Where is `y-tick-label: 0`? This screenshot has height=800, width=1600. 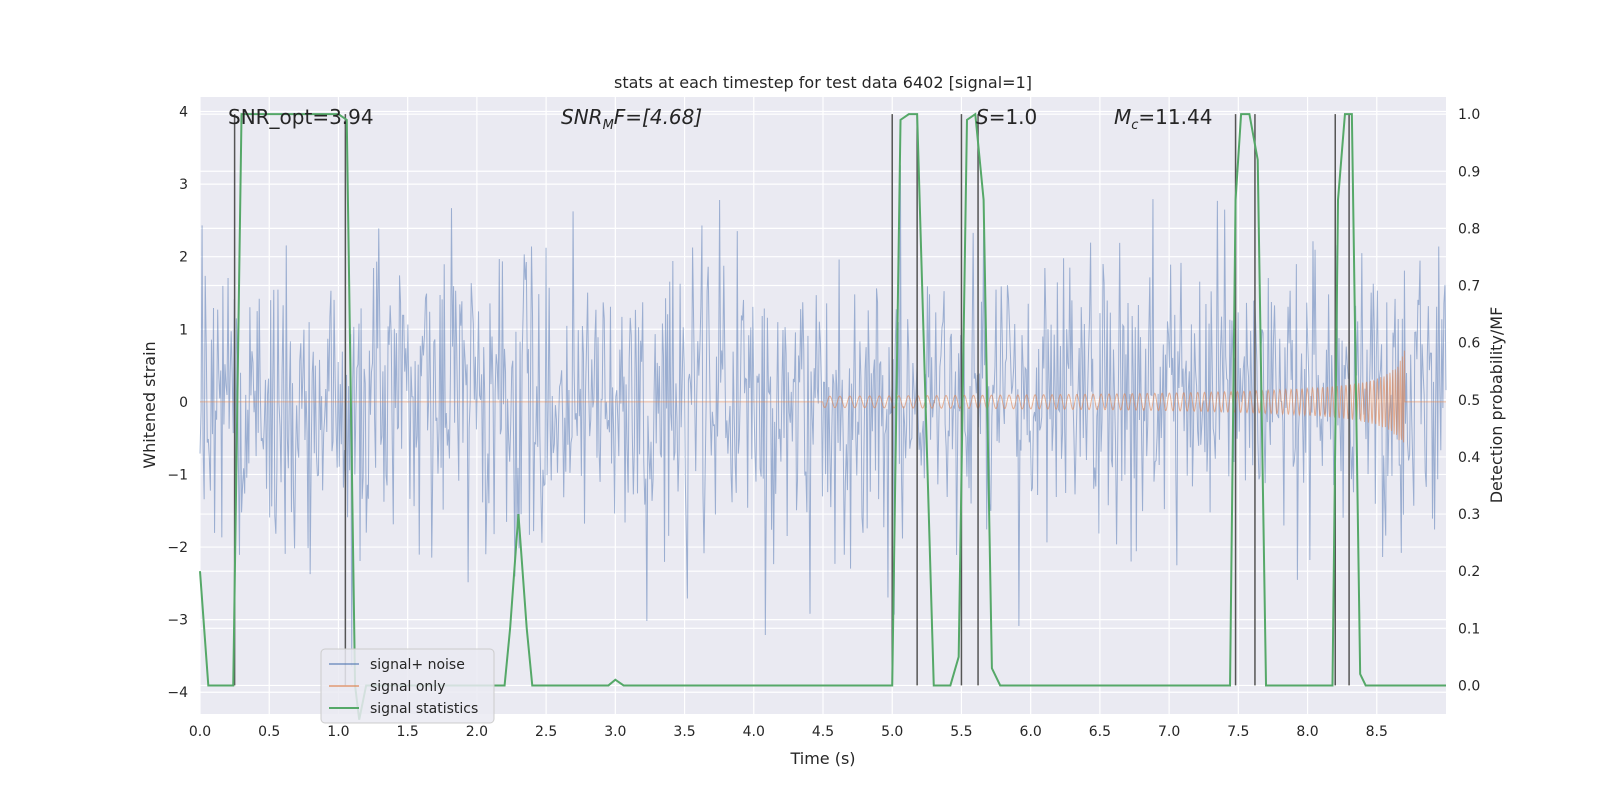
y-tick-label: 0 is located at coordinates (183, 403).